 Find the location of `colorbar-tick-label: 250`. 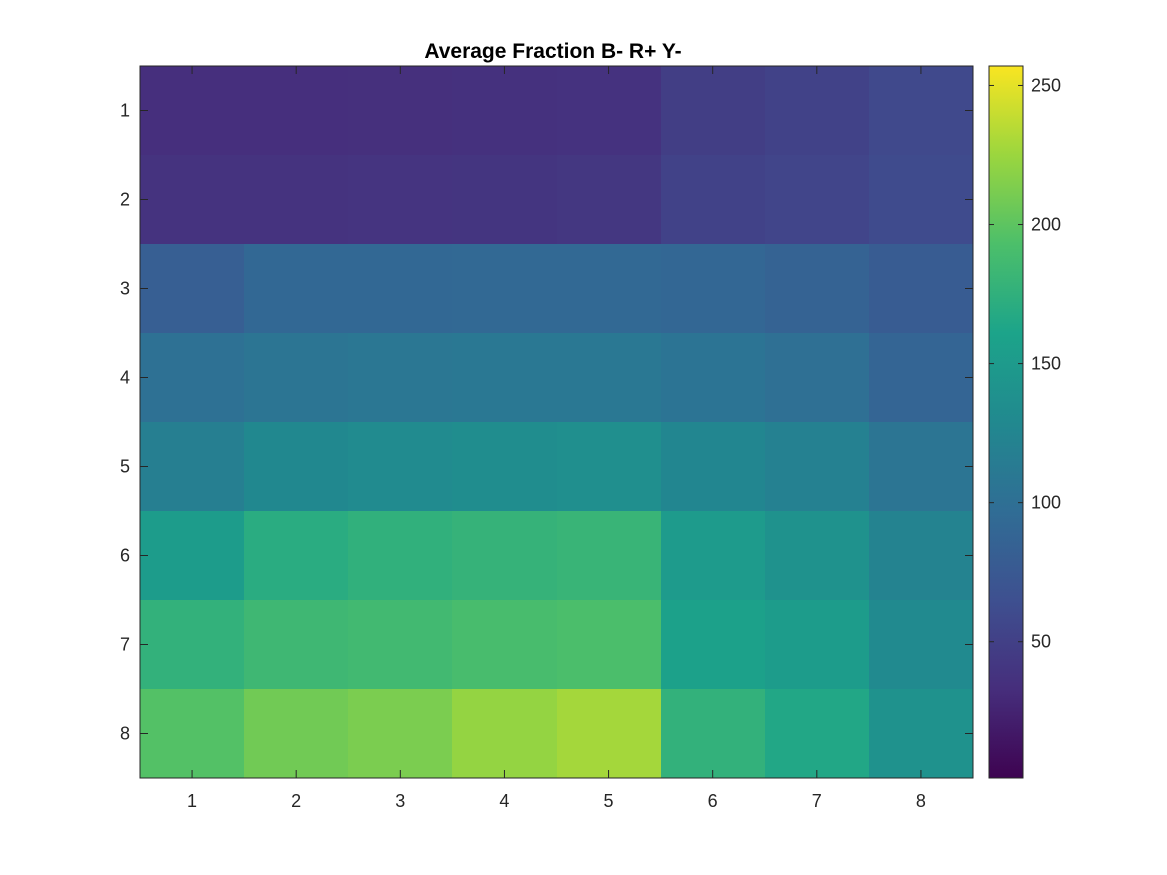

colorbar-tick-label: 250 is located at coordinates (1046, 85).